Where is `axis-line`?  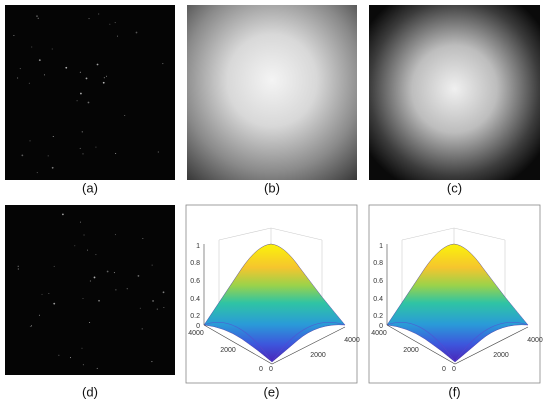
axis-line is located at coordinates (274, 344).